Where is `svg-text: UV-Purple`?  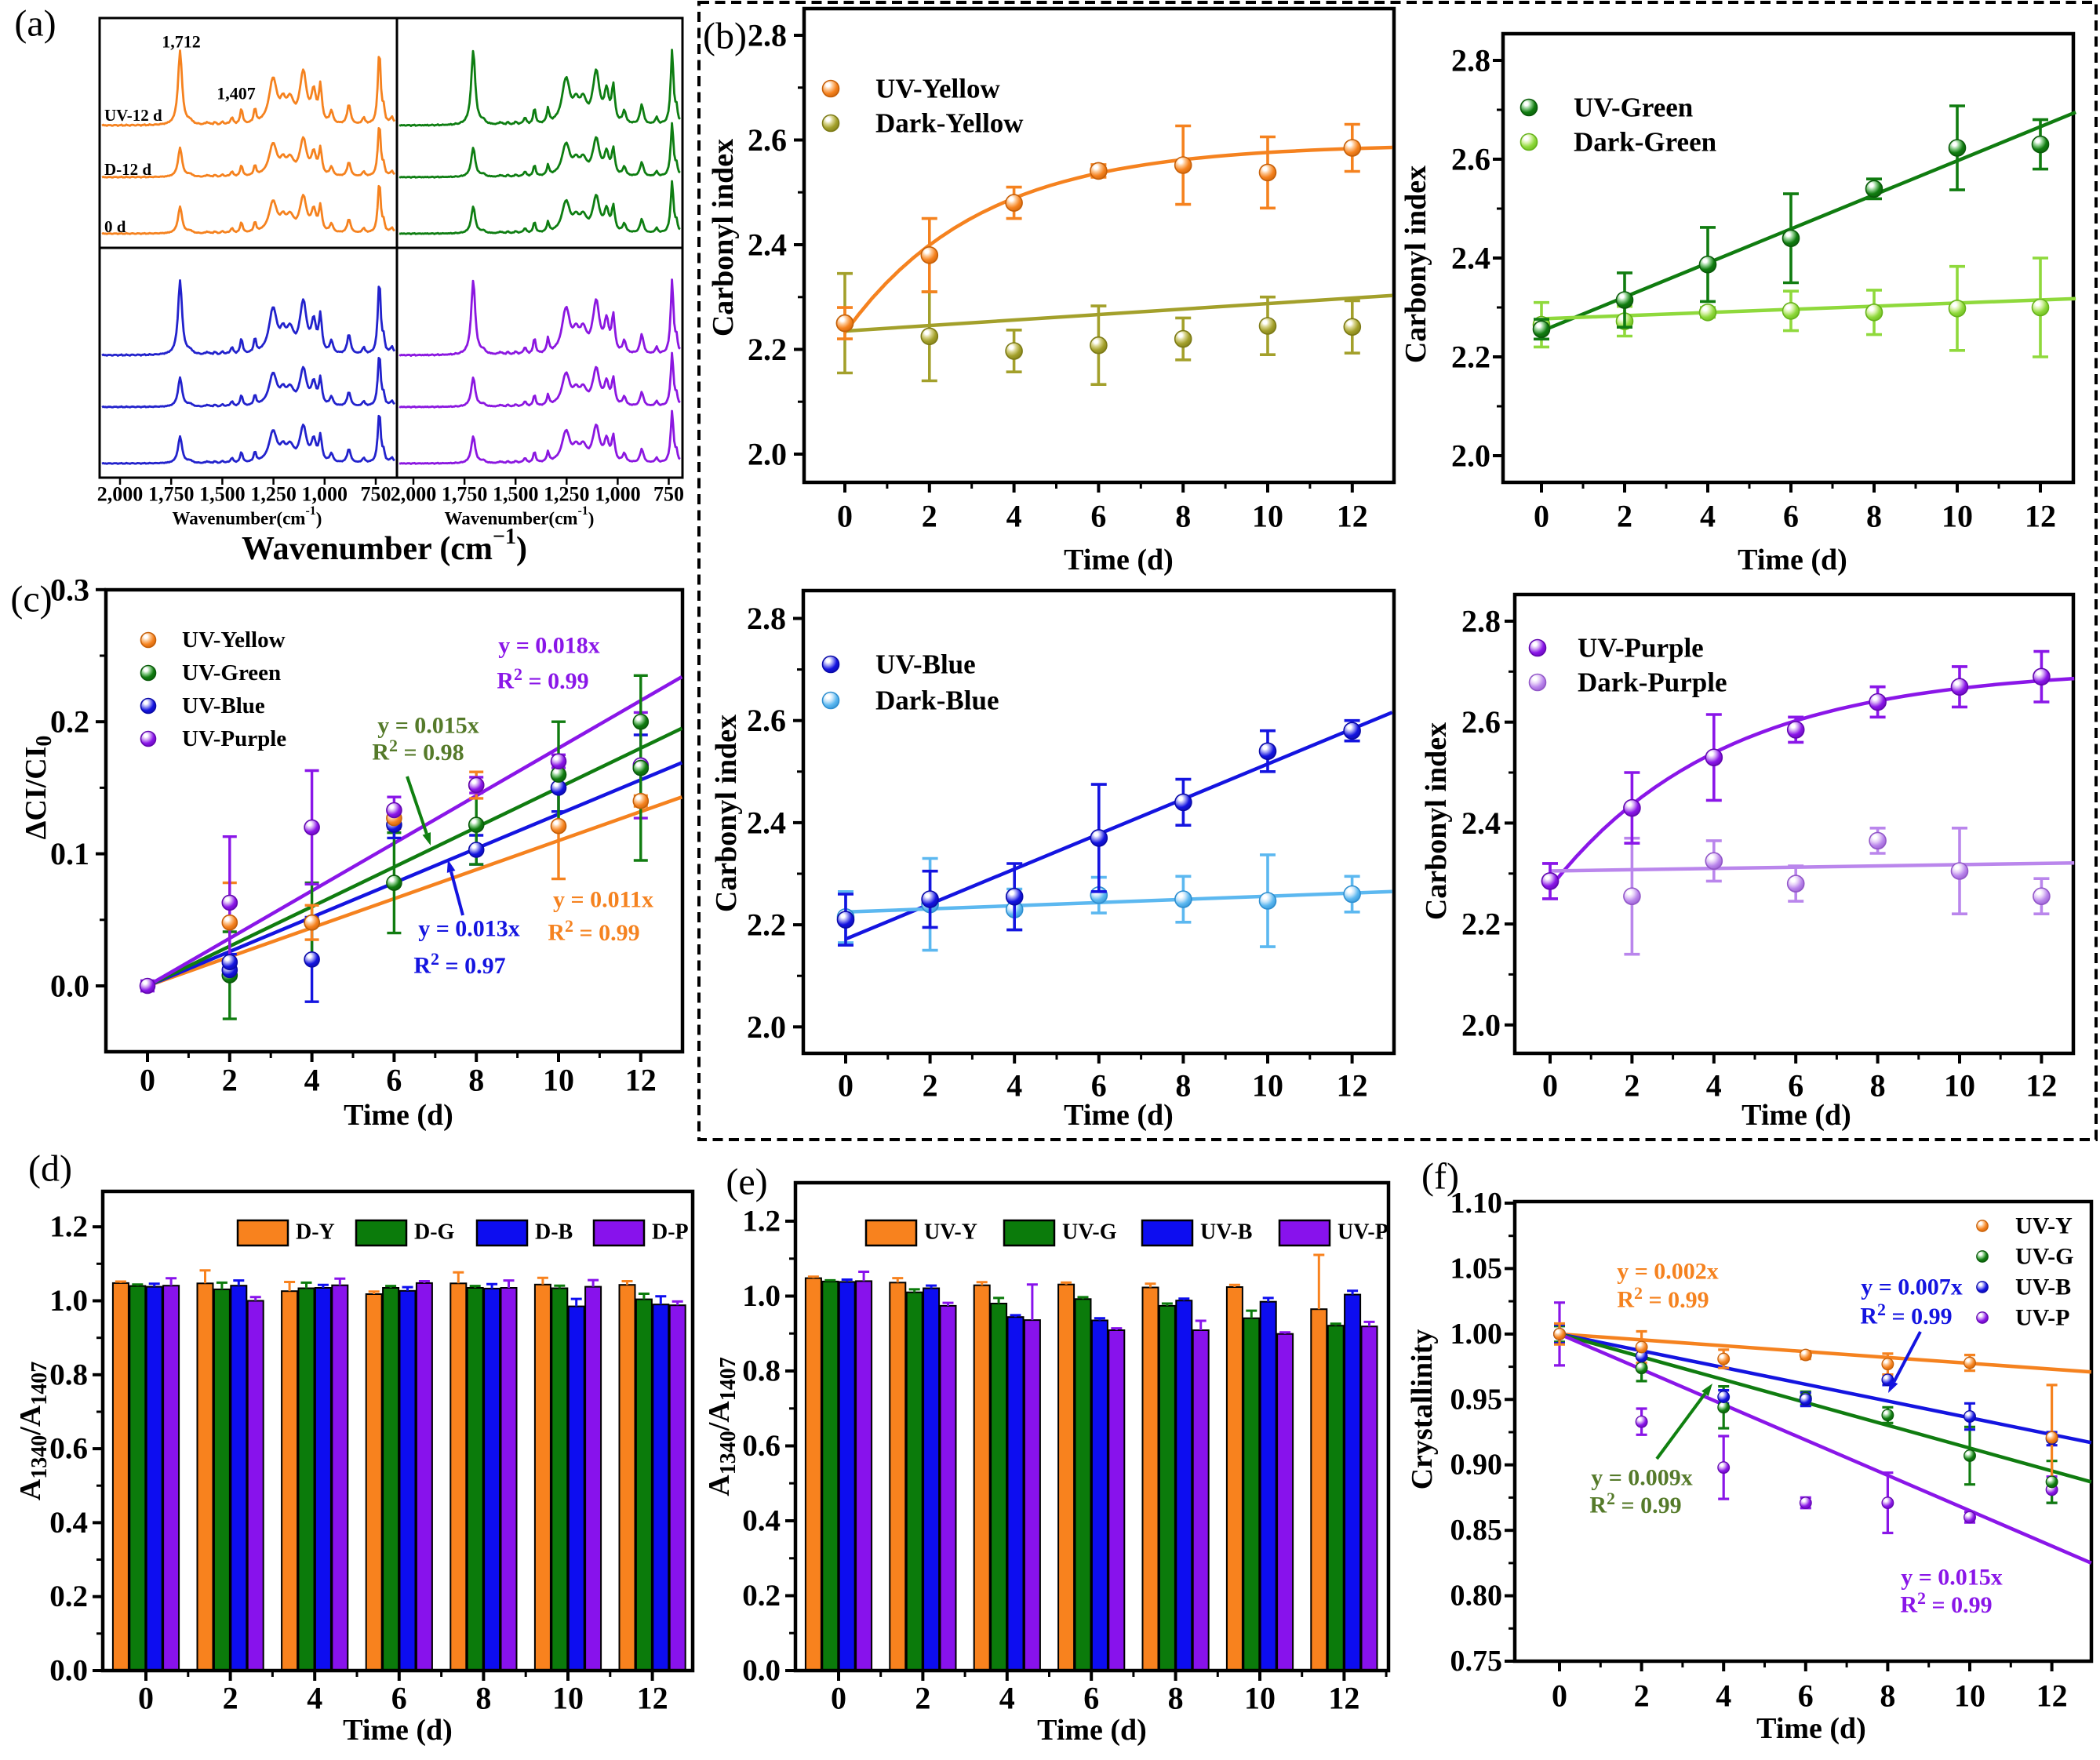
svg-text: UV-Purple is located at coordinates (234, 738).